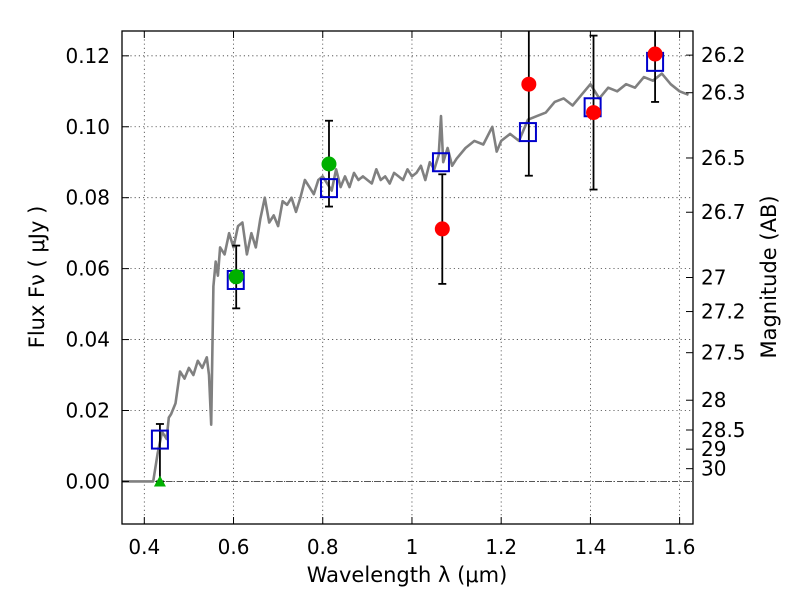 This screenshot has width=800, height=605. Describe the element at coordinates (37, 277) in the screenshot. I see `y-axis-label: Flux Fν ( μJy )` at that location.